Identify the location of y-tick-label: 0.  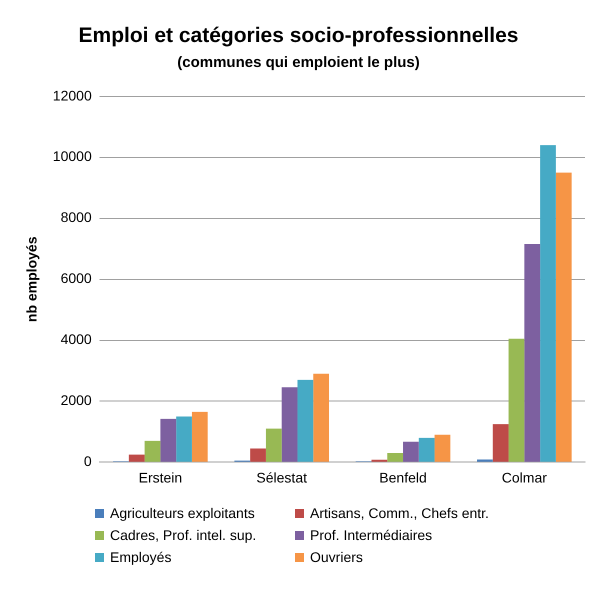
(88, 461).